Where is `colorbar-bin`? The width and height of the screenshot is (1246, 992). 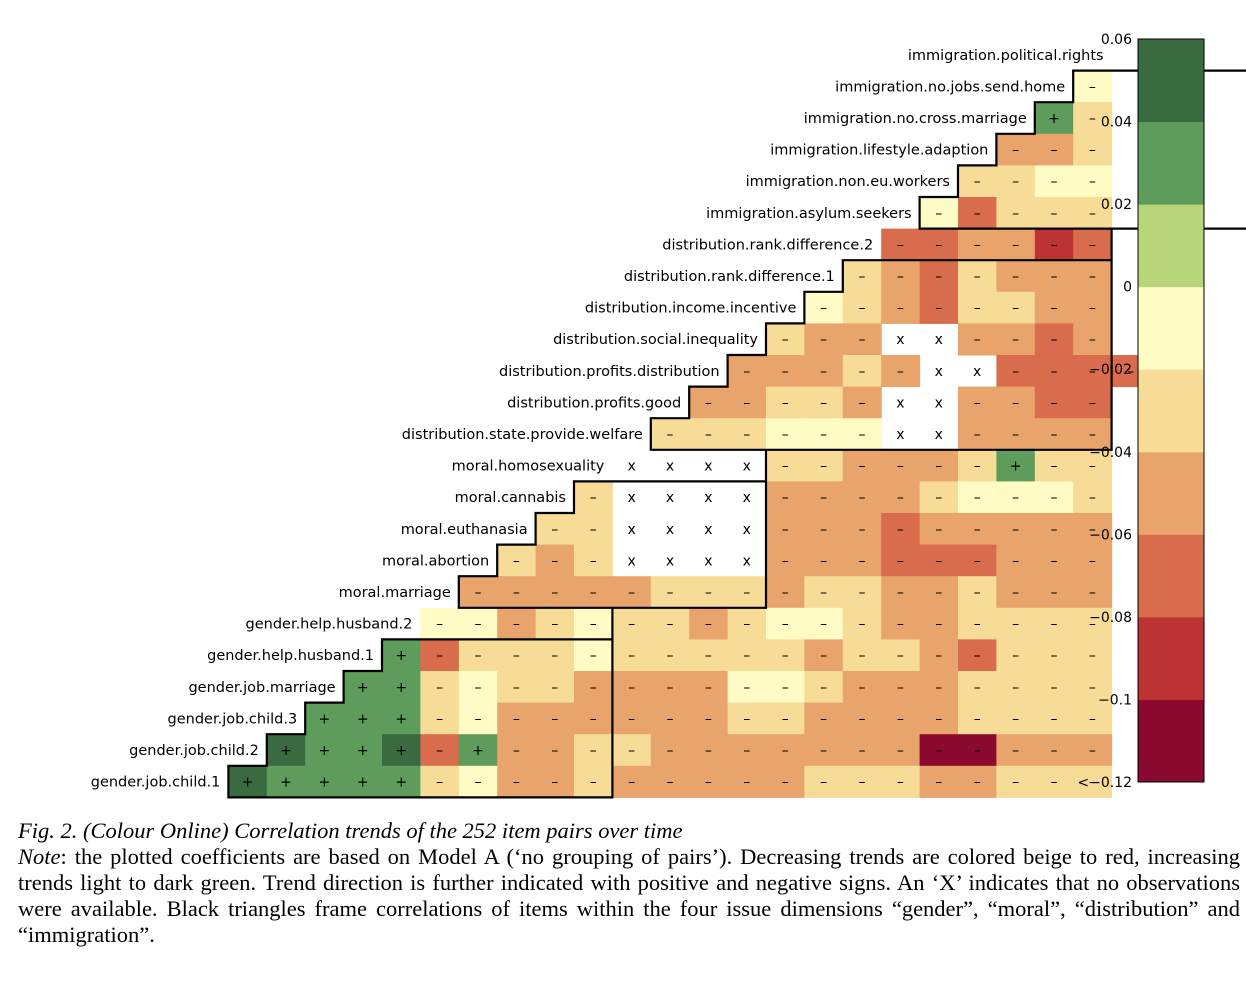
colorbar-bin is located at coordinates (1171, 328).